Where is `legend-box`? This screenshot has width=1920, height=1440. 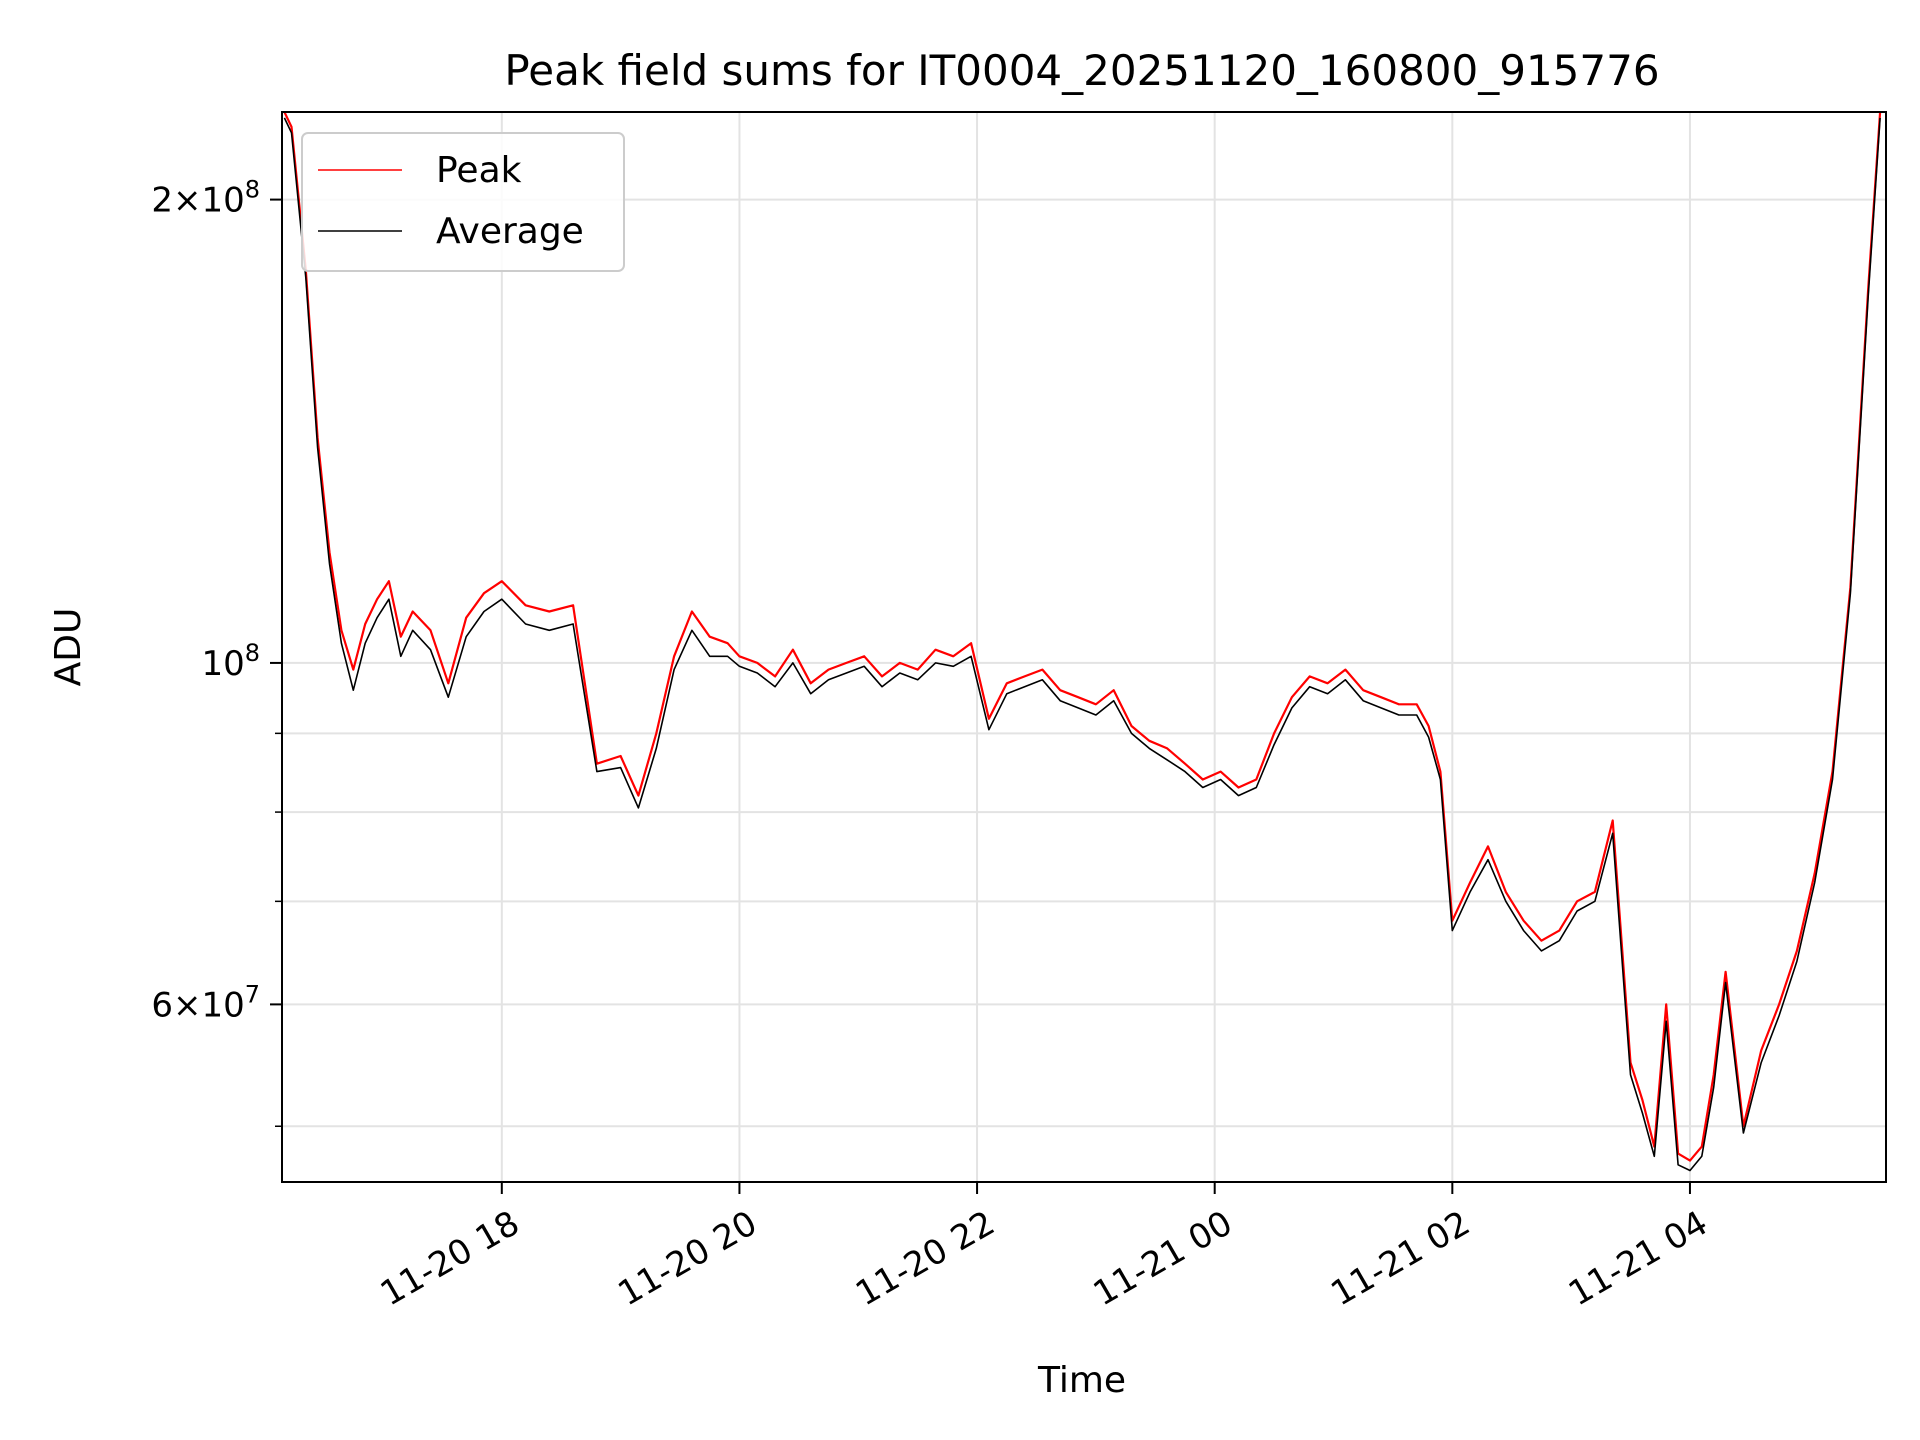
legend-box is located at coordinates (463, 202).